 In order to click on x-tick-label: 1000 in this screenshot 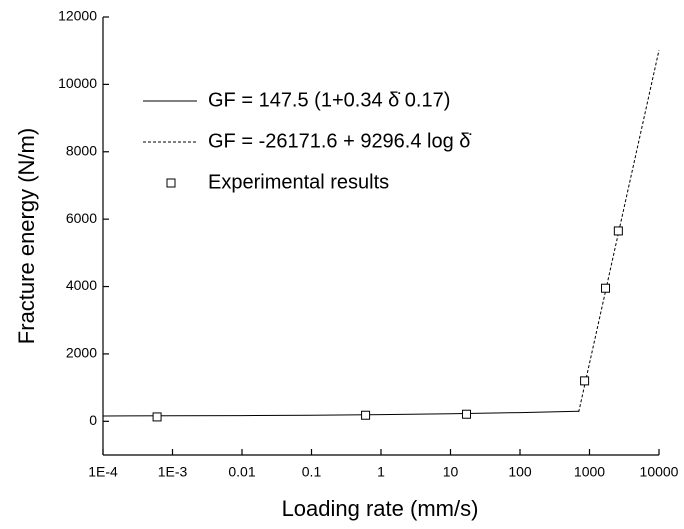, I will do `click(589, 472)`.